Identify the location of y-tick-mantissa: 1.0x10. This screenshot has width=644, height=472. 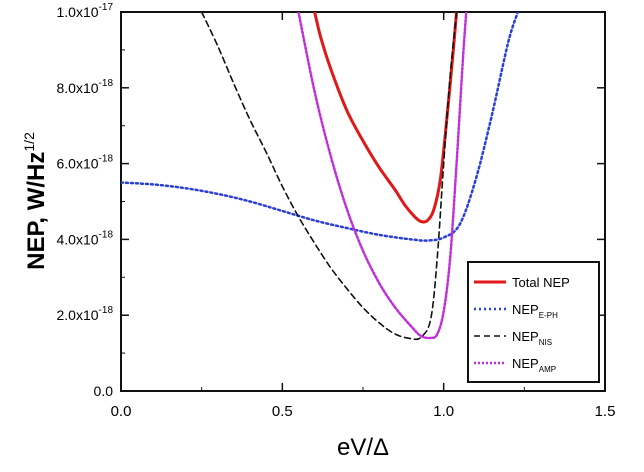
(78, 12).